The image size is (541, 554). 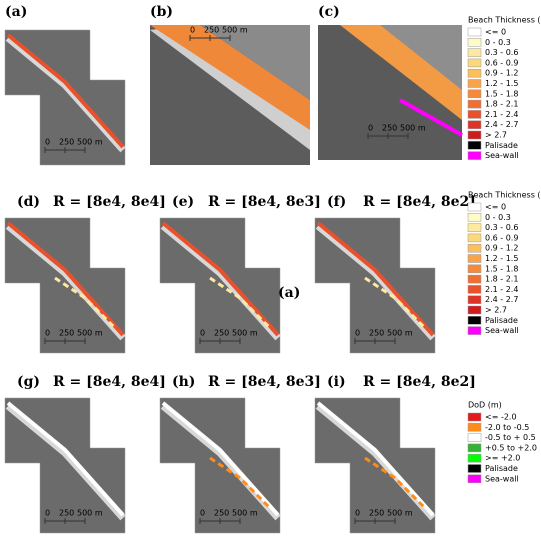 I want to click on legend-label: -2.0 to -0.5, so click(x=507, y=427).